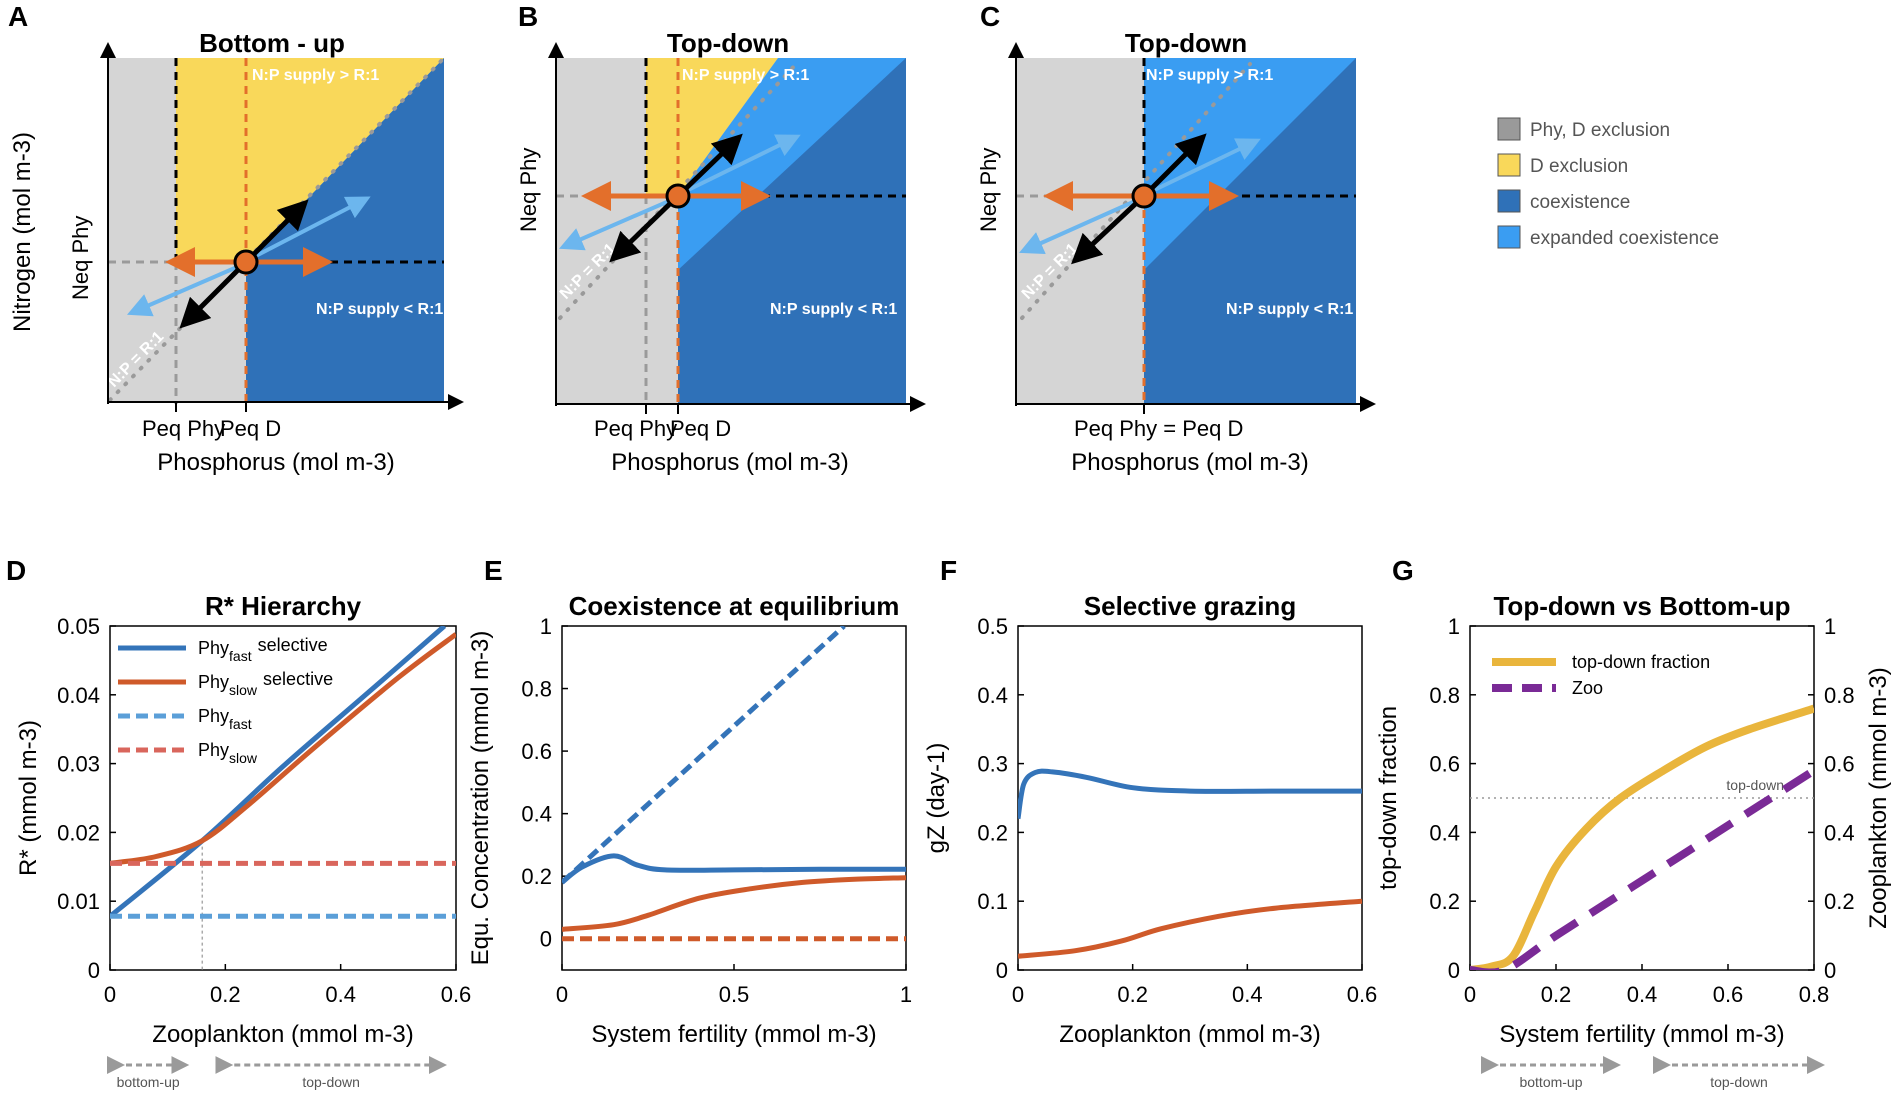  Describe the element at coordinates (1728, 994) in the screenshot. I see `x-tick-label: 0.6` at that location.